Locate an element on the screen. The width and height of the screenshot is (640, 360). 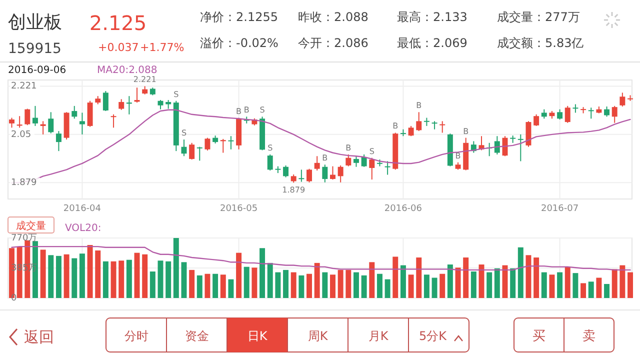
x-tick-label: 2016-07 is located at coordinates (559, 209).